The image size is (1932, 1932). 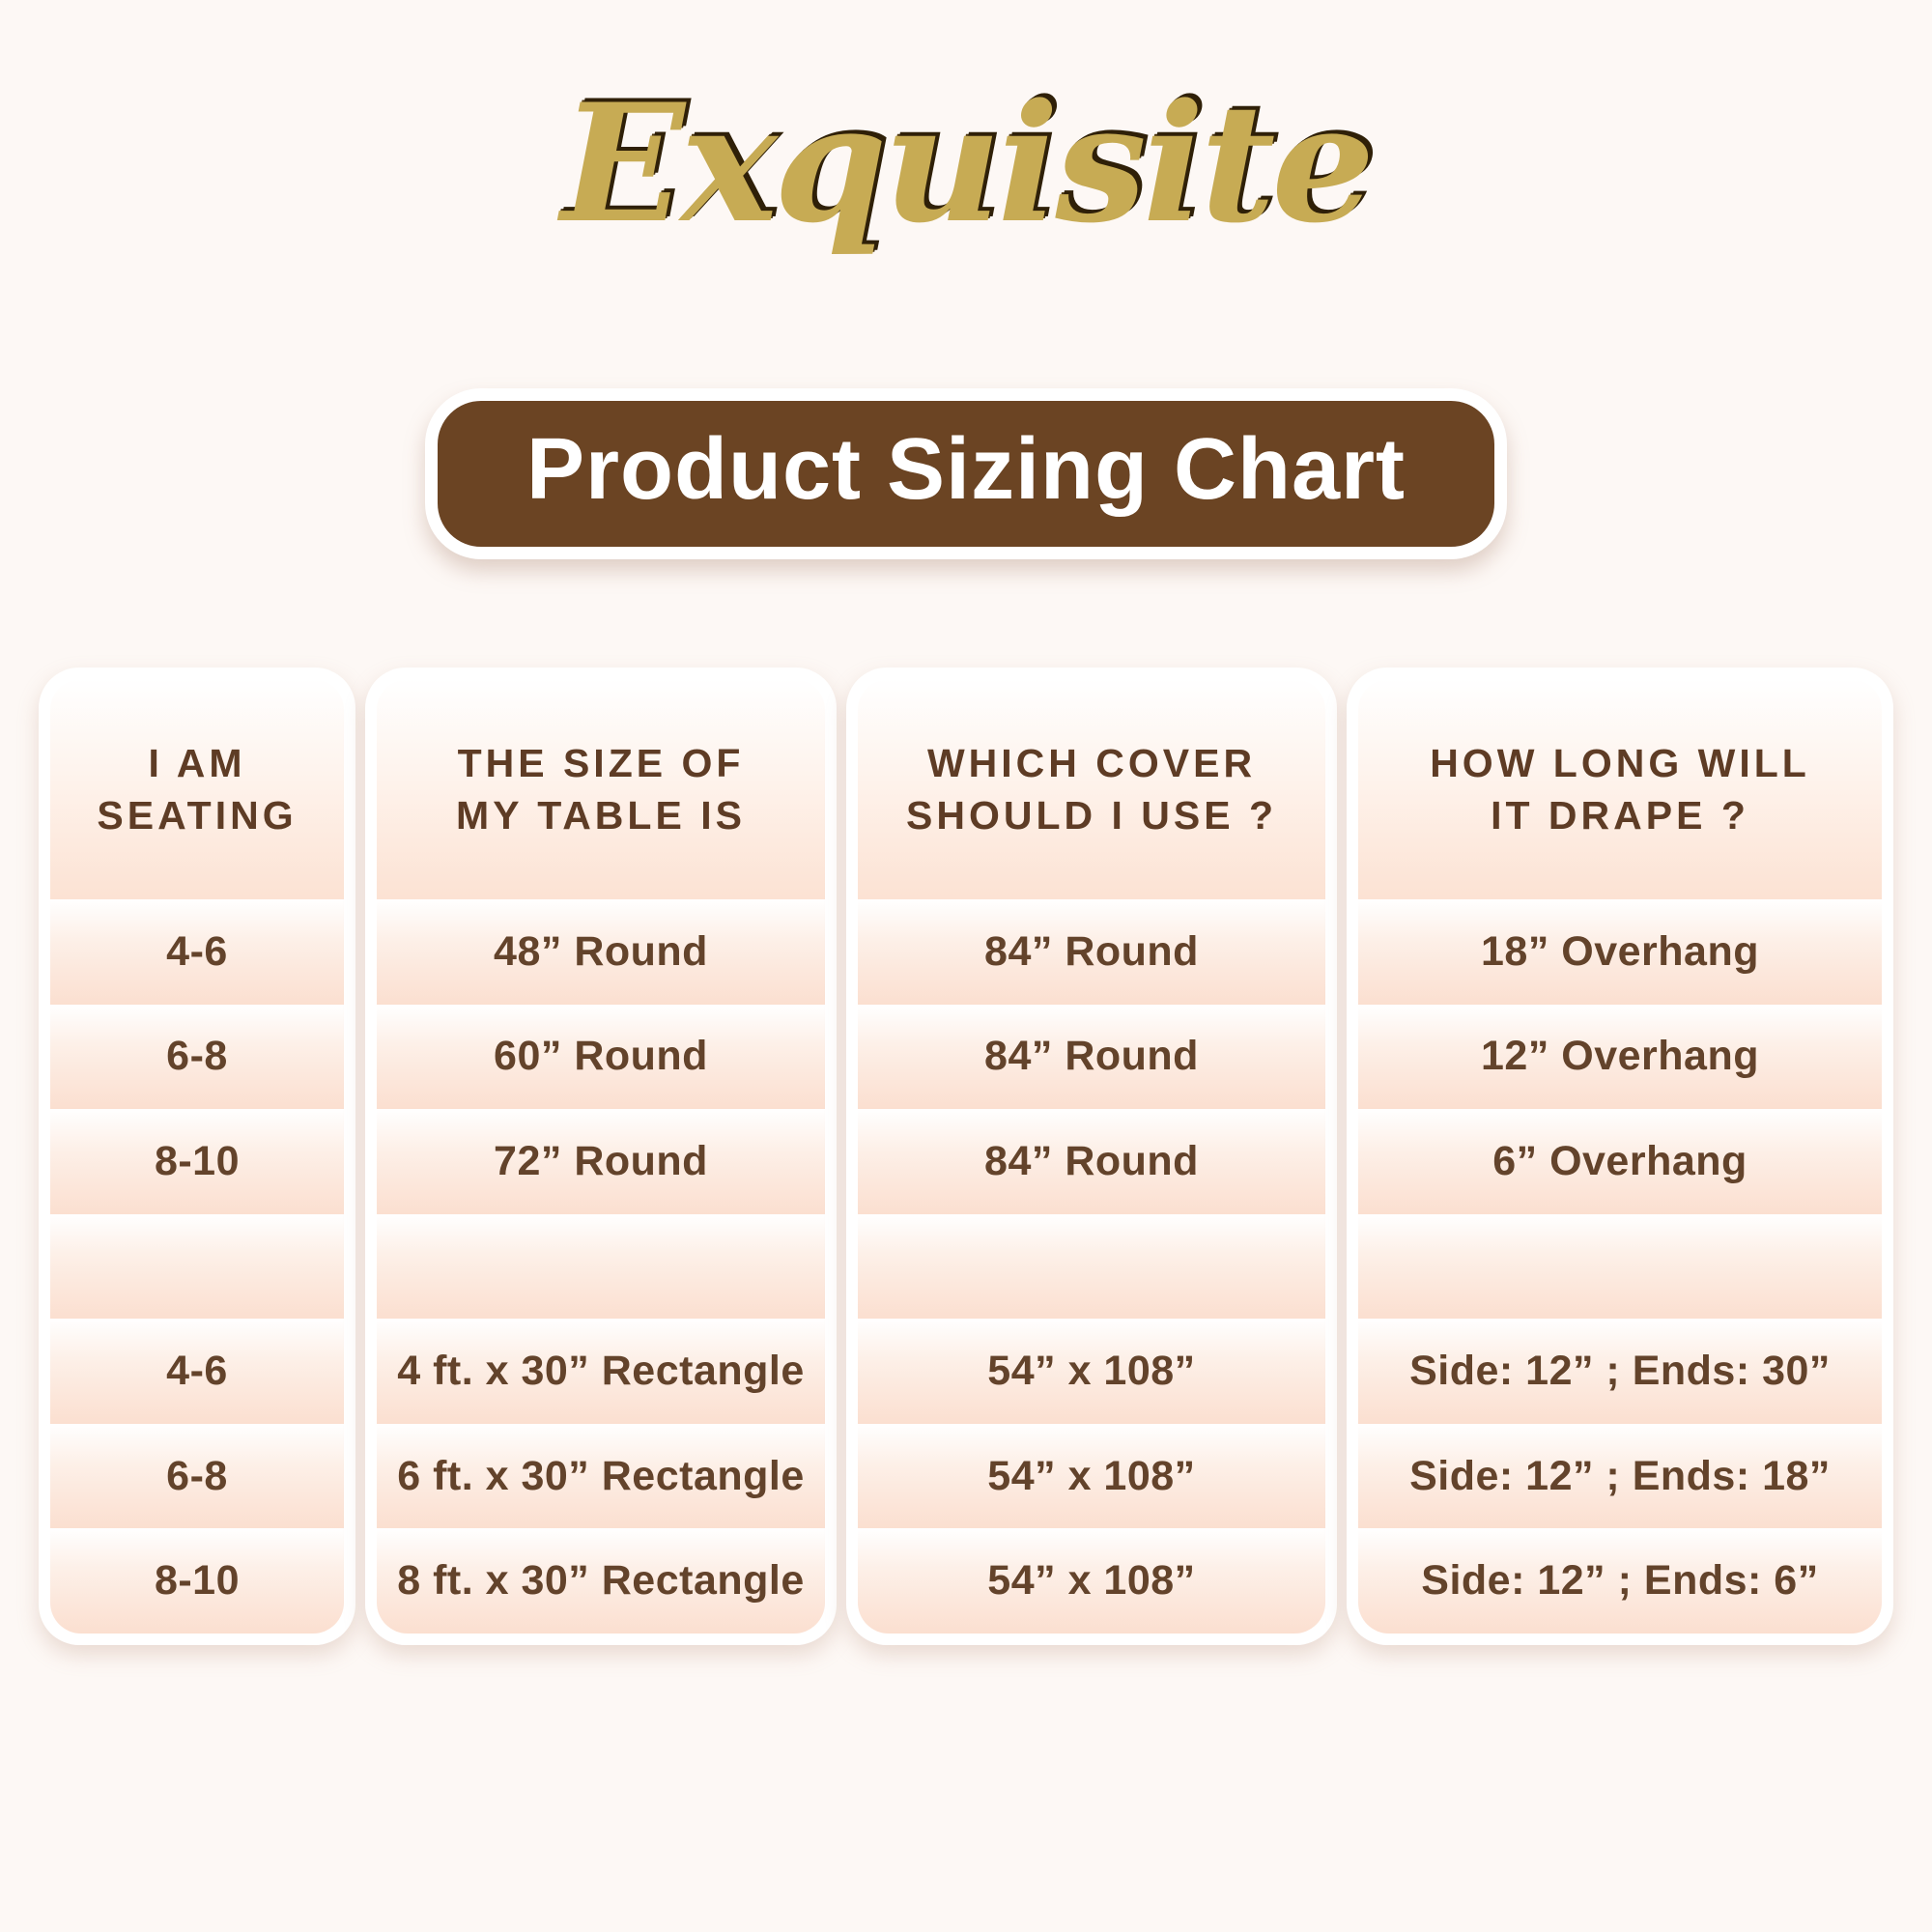 I want to click on cell-cover-r2: 84” Round, so click(x=1091, y=1161).